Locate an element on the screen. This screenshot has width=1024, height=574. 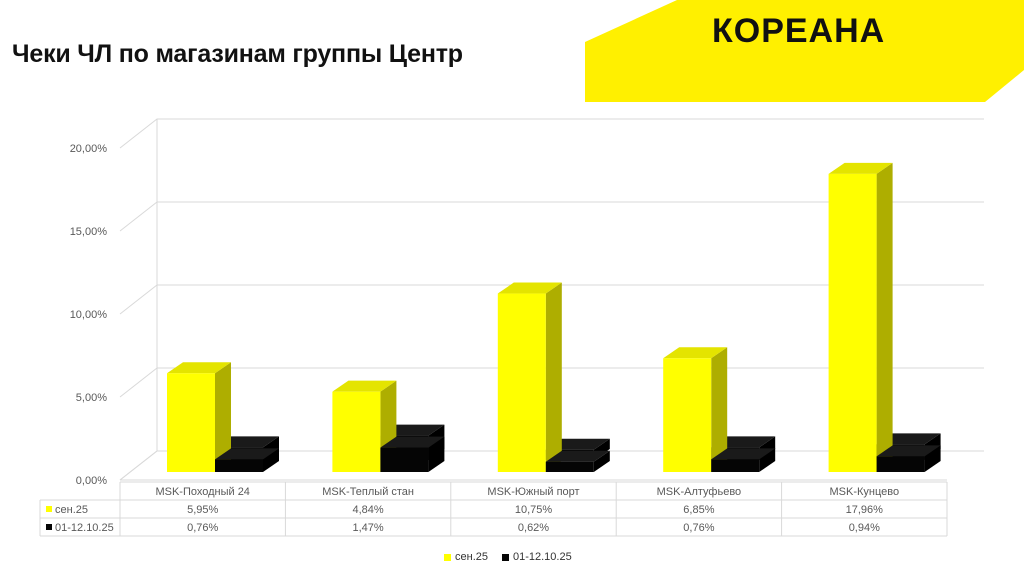
table-row-header-series-2: 01-12.10.25 is located at coordinates (84, 528).